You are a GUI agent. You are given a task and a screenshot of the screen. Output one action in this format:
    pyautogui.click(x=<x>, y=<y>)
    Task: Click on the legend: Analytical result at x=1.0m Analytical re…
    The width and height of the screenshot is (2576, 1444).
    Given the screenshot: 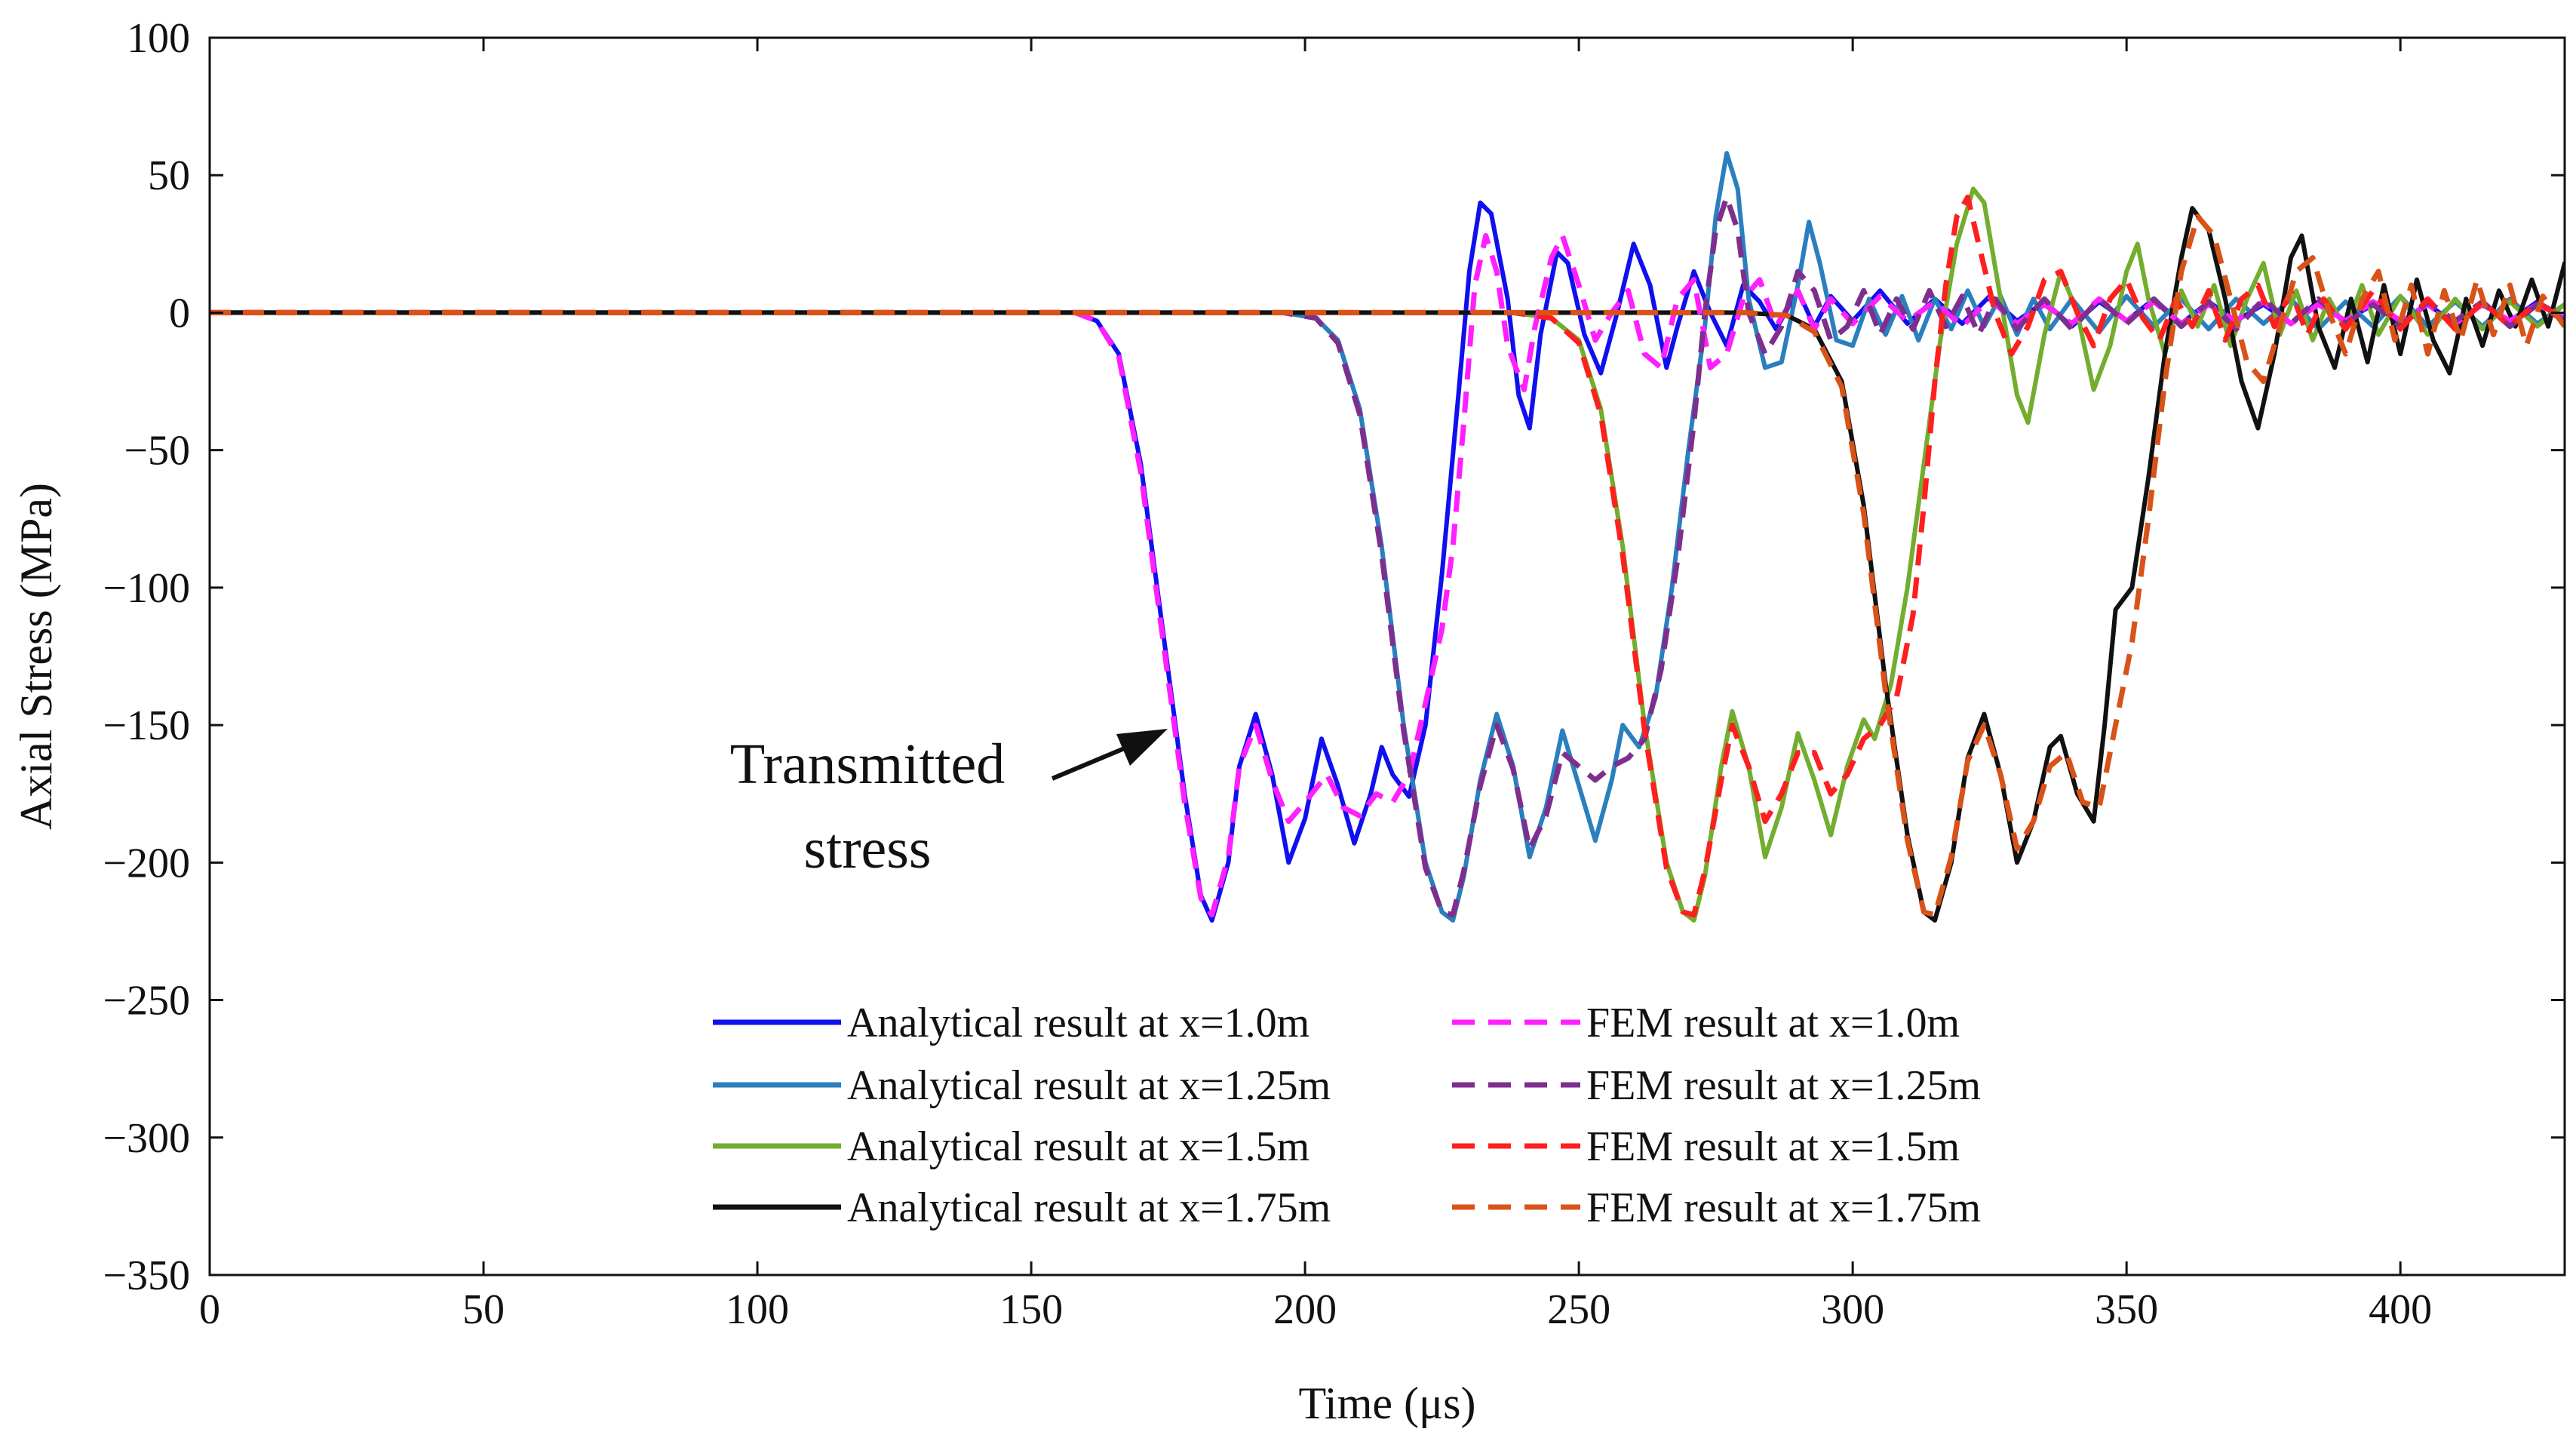 What is the action you would take?
    pyautogui.click(x=1347, y=1115)
    